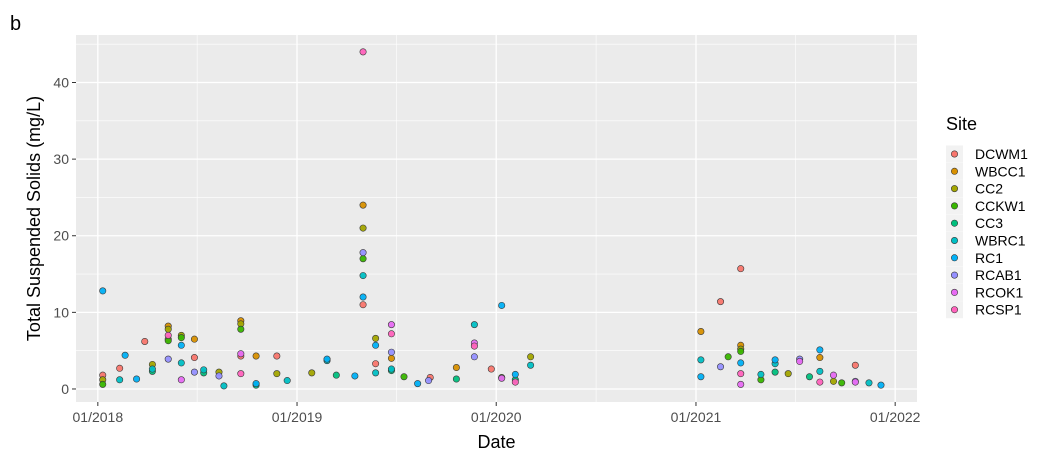 Image resolution: width=1060 pixels, height=464 pixels. I want to click on y-axis-title: Total Suspended Solids (mg/L), so click(34, 218).